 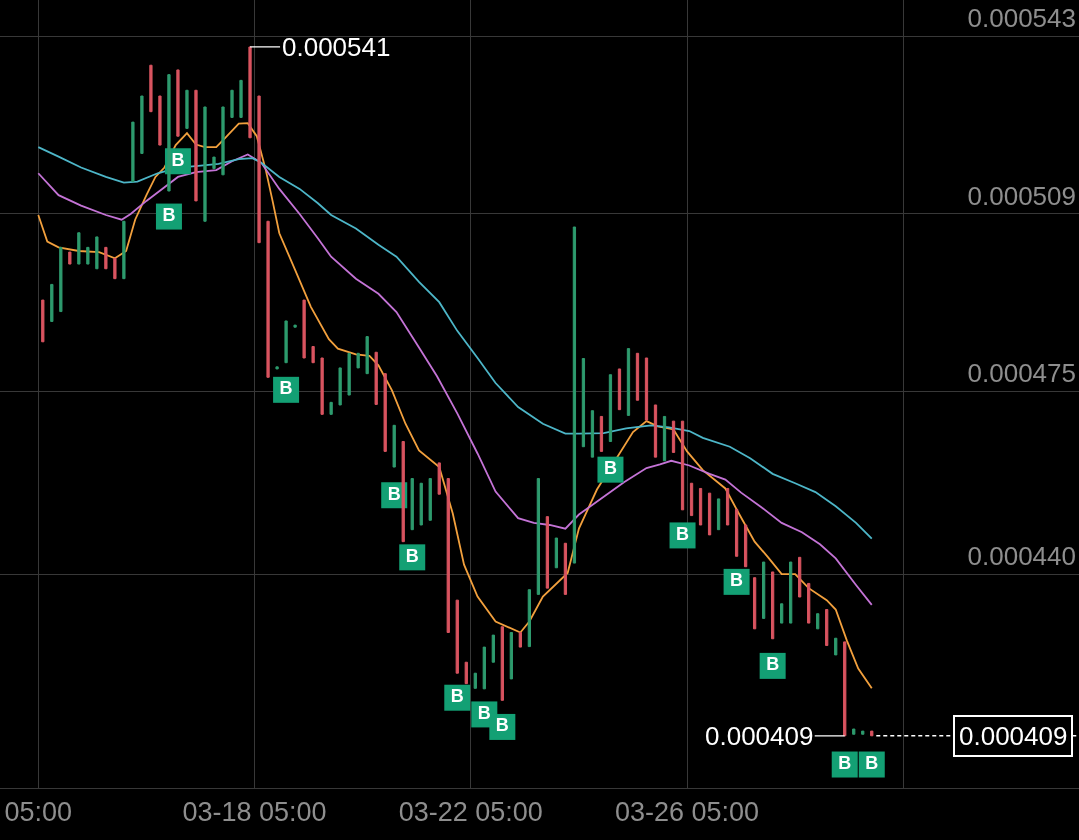 What do you see at coordinates (336, 47) in the screenshot?
I see `annotation: 0.000541` at bounding box center [336, 47].